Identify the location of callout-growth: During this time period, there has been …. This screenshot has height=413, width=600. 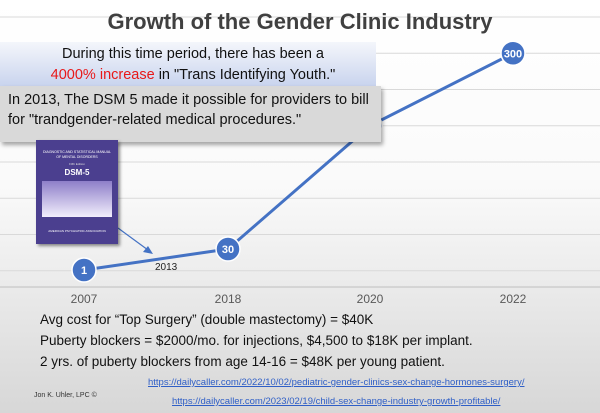
(188, 64).